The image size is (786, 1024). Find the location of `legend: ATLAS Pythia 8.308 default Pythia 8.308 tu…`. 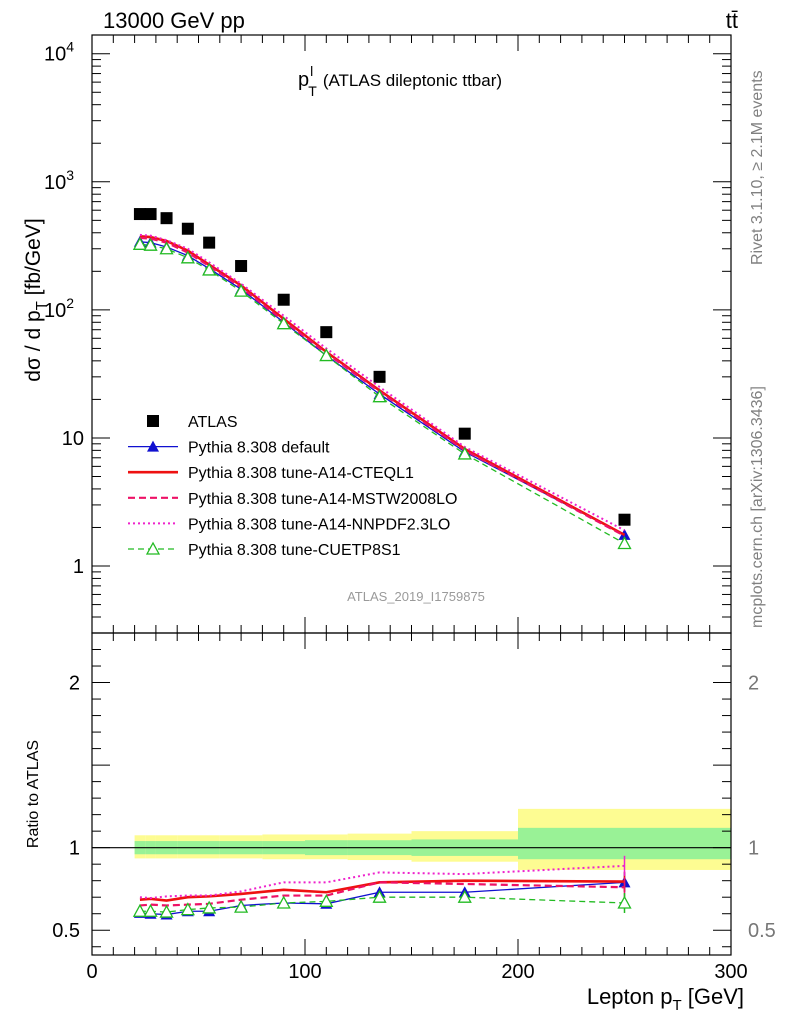

legend: ATLAS Pythia 8.308 default Pythia 8.308 tu… is located at coordinates (292, 486).